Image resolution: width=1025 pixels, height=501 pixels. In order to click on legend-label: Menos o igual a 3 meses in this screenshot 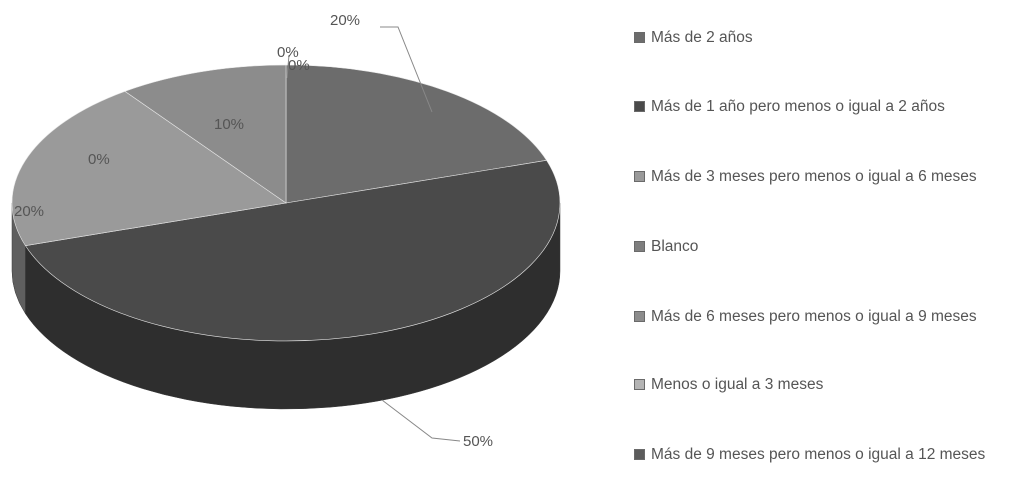, I will do `click(737, 384)`.